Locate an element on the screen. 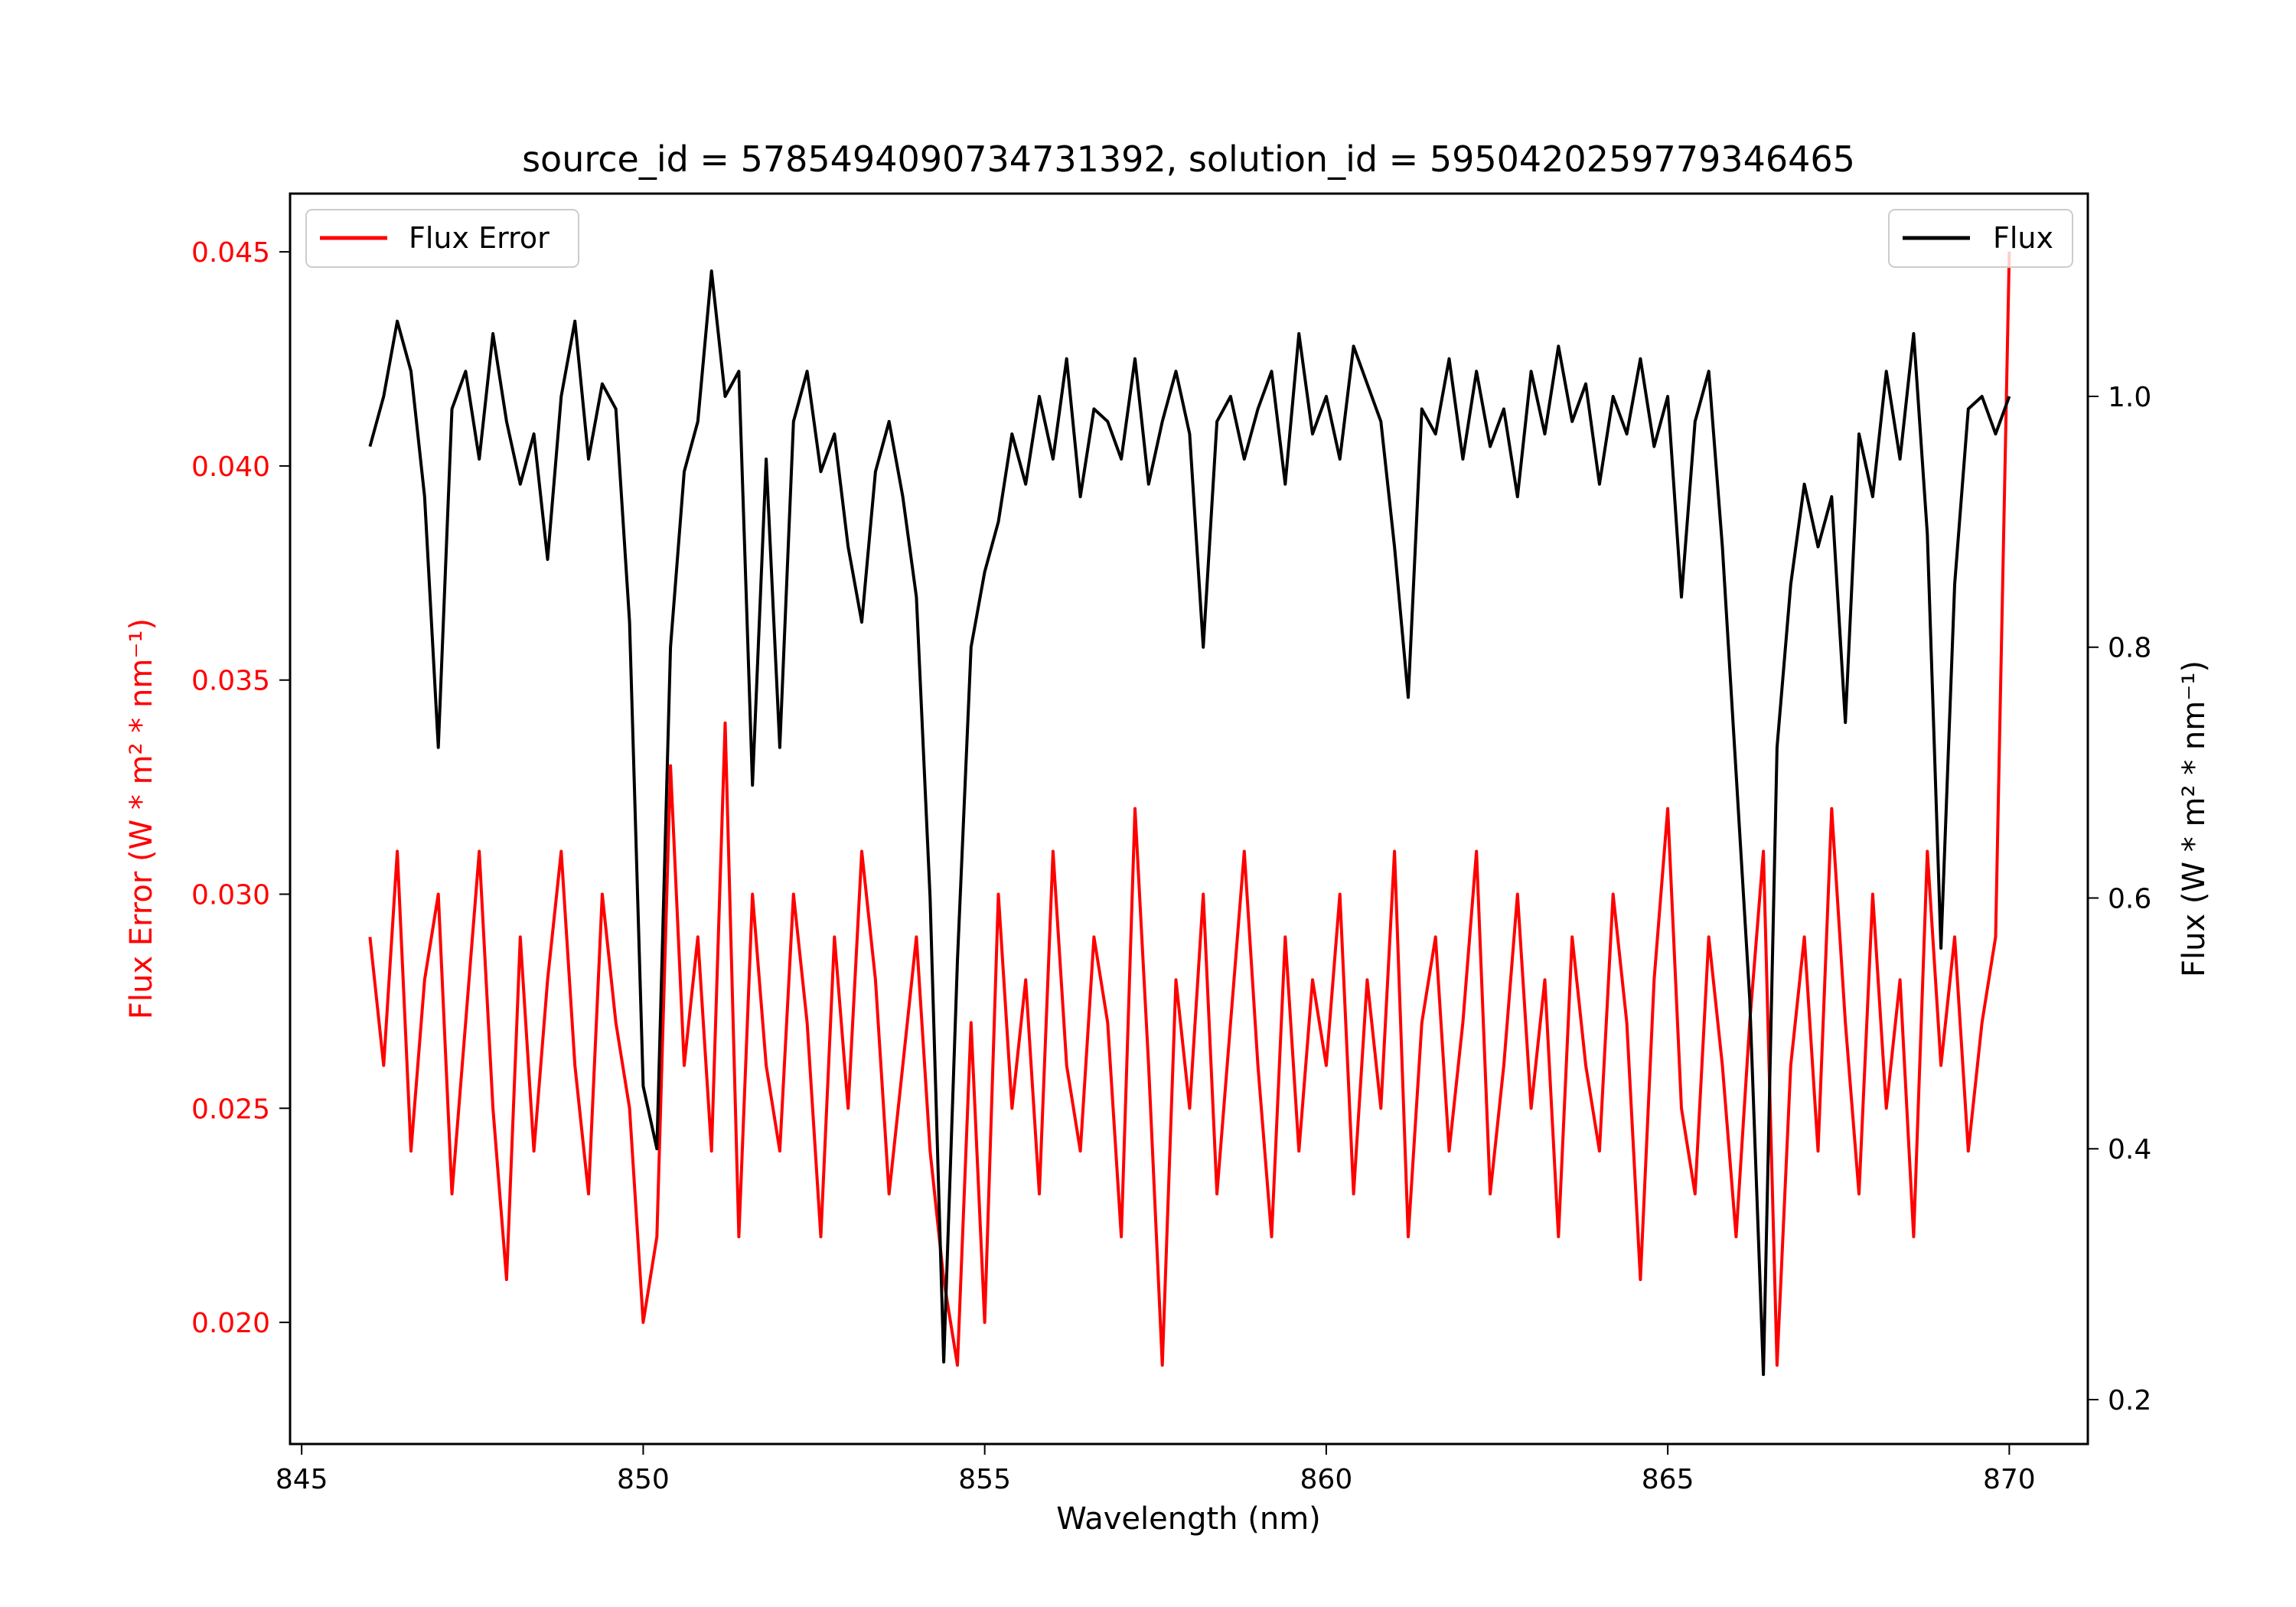 The width and height of the screenshot is (2296, 1607). legend-label-flux-error: Flux Error is located at coordinates (479, 238).